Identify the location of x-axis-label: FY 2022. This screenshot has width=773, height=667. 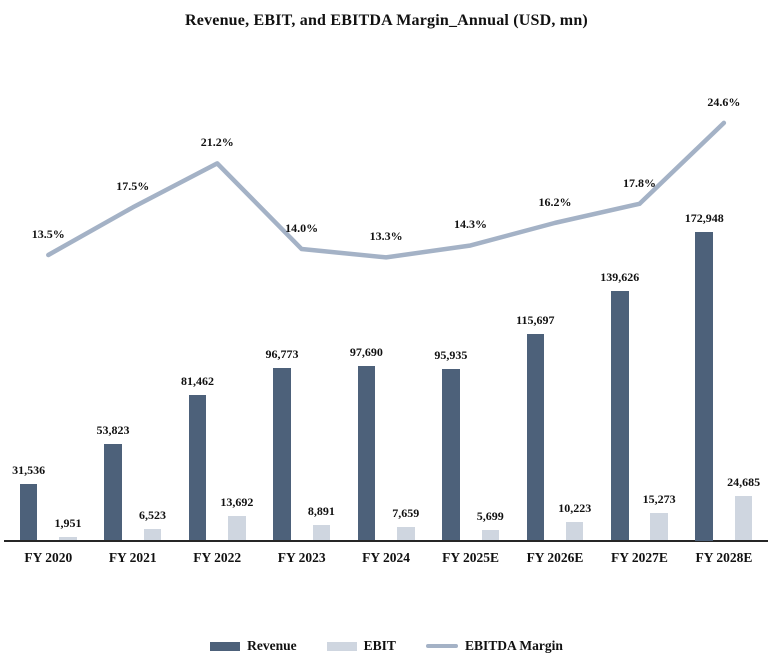
(217, 557).